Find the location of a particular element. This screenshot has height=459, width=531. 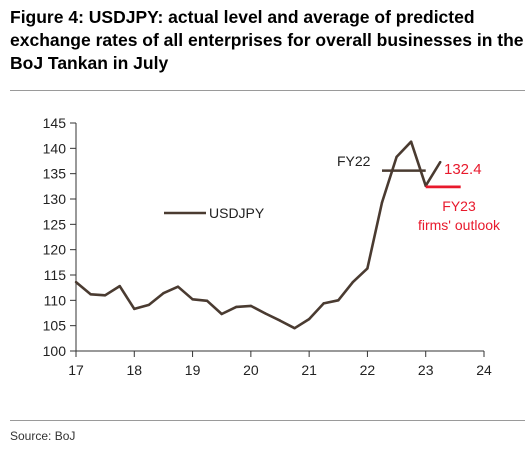

x-tick-label: 22 is located at coordinates (368, 370).